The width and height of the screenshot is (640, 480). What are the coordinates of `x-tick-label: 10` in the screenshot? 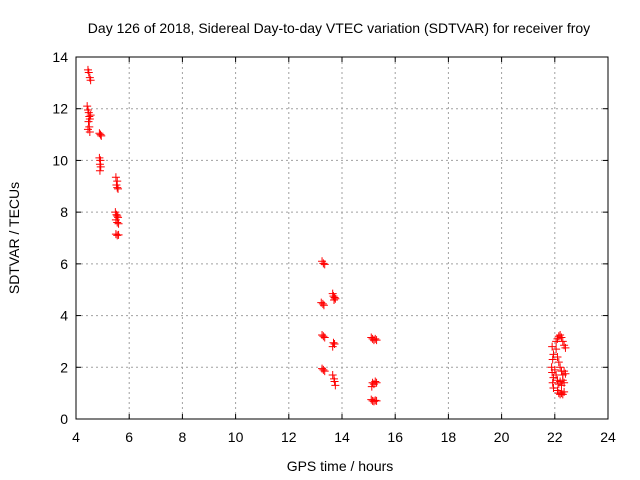 It's located at (236, 437).